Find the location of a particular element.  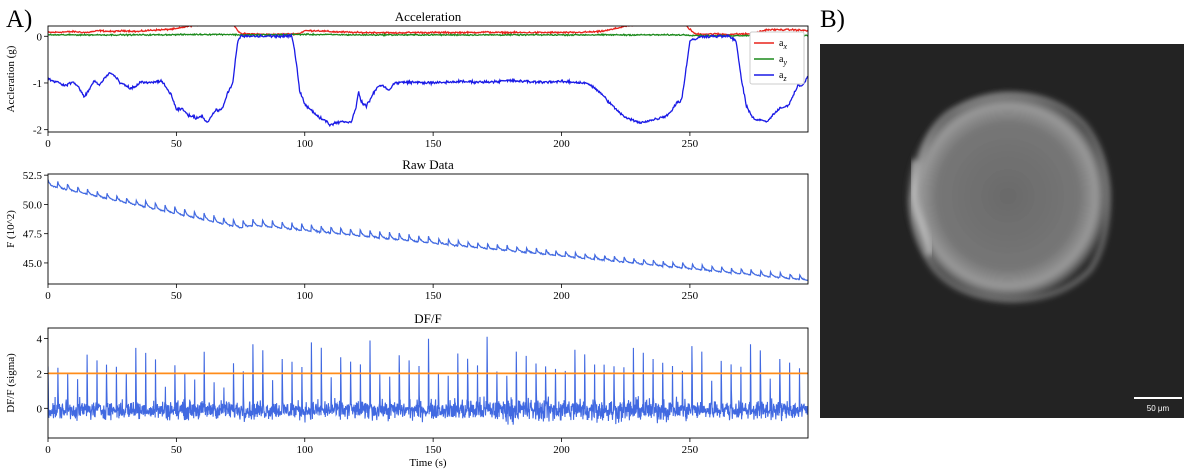

y-tick-label: -2 is located at coordinates (37, 131).